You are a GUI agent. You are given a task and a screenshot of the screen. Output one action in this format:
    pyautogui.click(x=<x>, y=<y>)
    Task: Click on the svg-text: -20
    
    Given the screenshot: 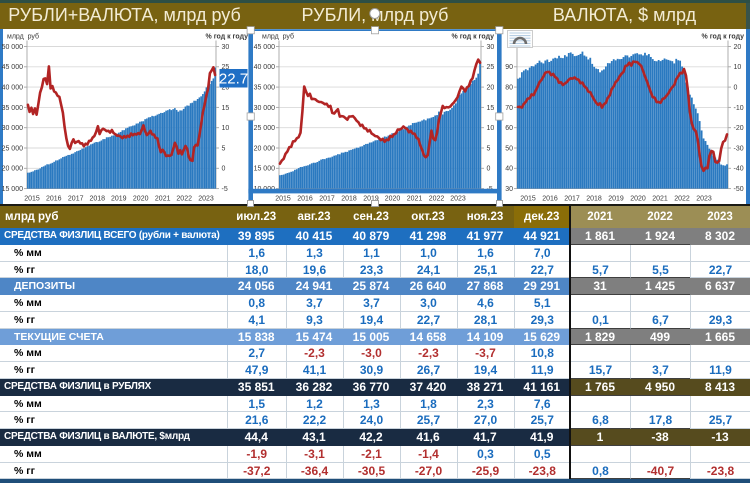 What is the action you would take?
    pyautogui.click(x=739, y=128)
    